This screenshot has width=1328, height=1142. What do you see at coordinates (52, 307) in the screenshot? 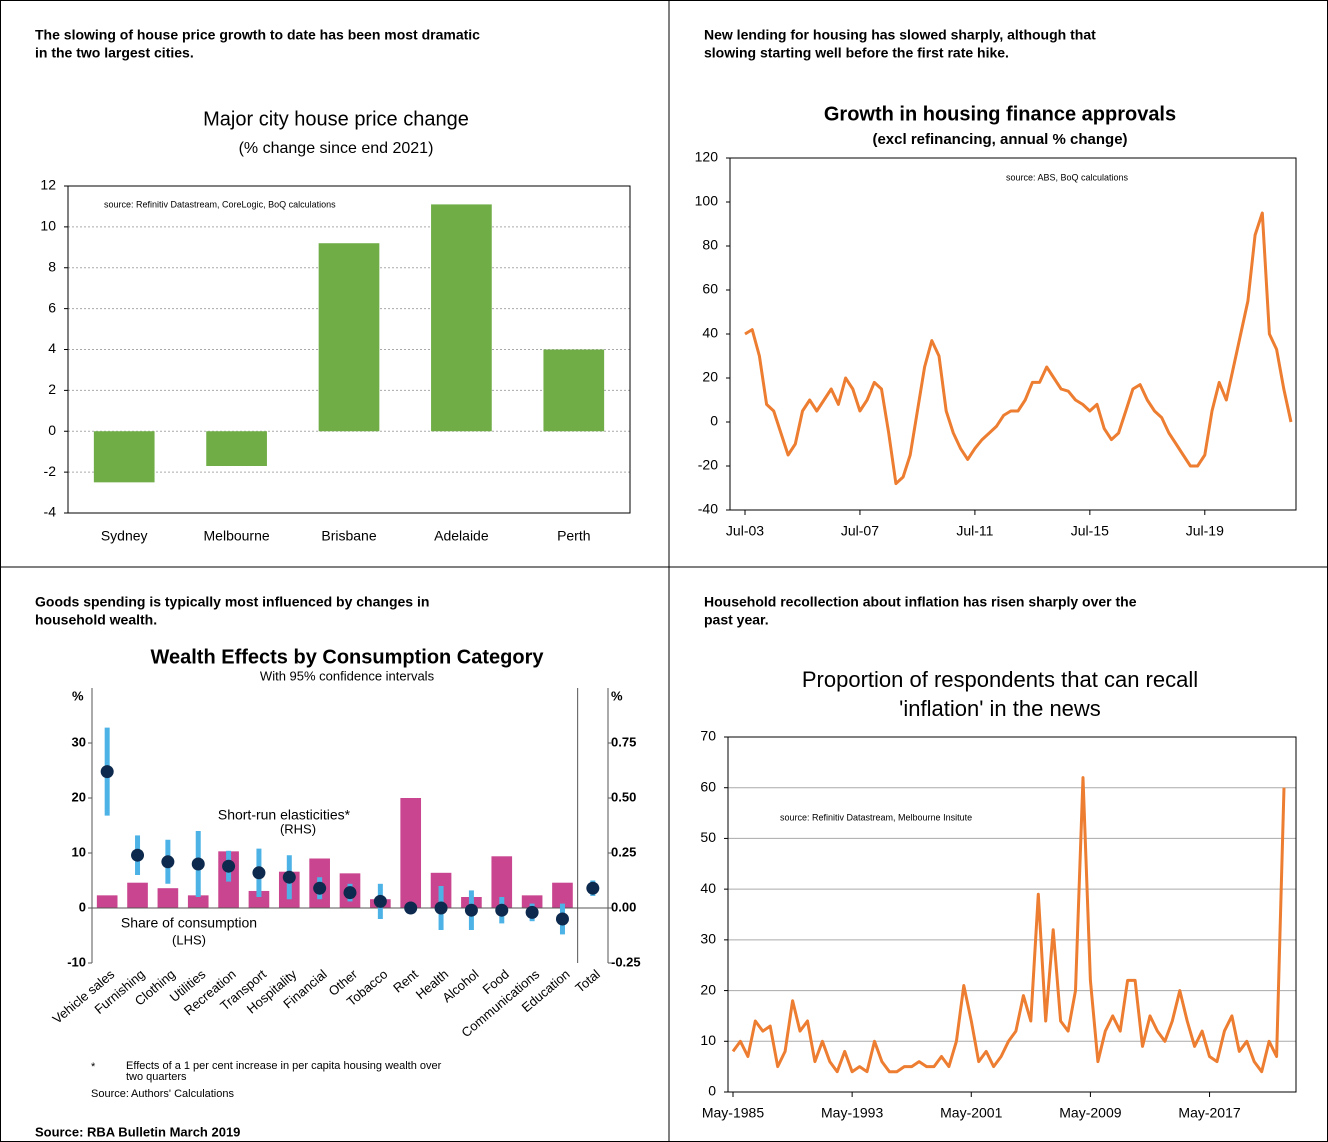
I see `y-tick-label: 6` at bounding box center [52, 307].